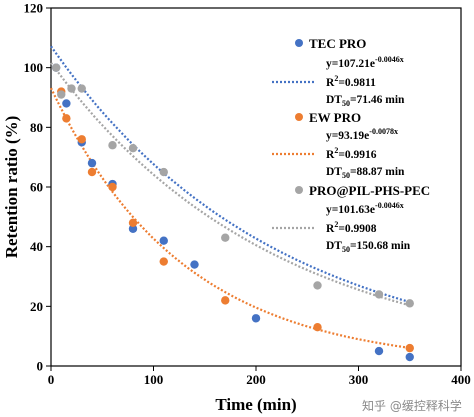 The width and height of the screenshot is (474, 417). Describe the element at coordinates (365, 173) in the screenshot. I see `dt50-ew-pro: DT50=88.87 min` at that location.